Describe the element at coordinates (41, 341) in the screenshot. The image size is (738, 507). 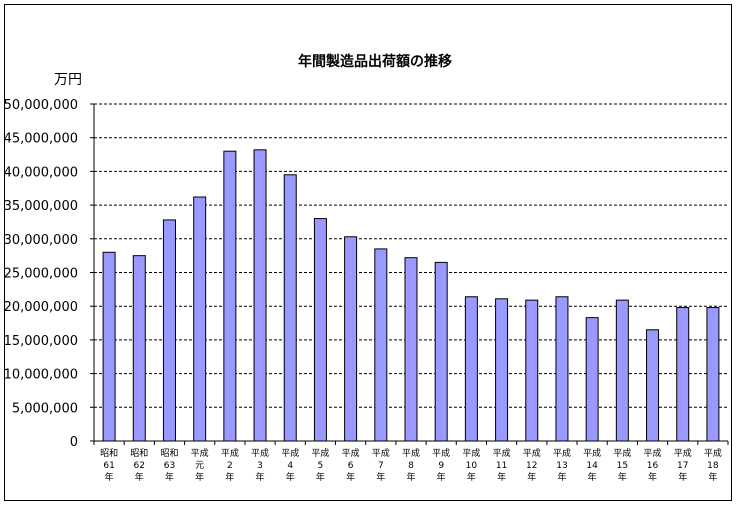
I see `y-tick-label: 15,000,000` at that location.